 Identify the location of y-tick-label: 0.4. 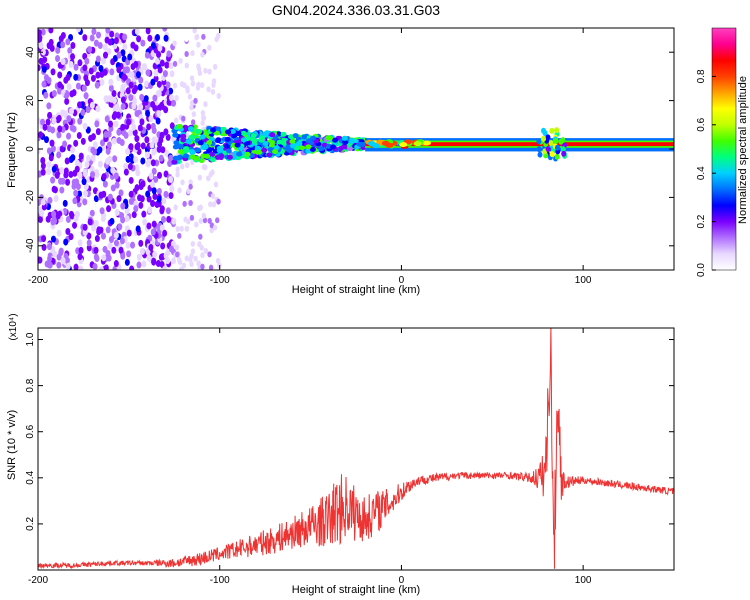
(30, 477).